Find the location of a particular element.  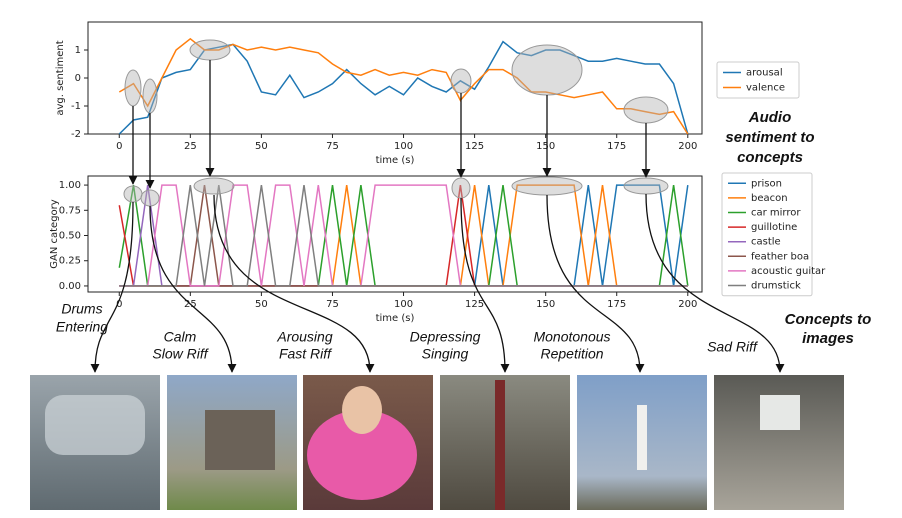

annotation: images is located at coordinates (828, 338).